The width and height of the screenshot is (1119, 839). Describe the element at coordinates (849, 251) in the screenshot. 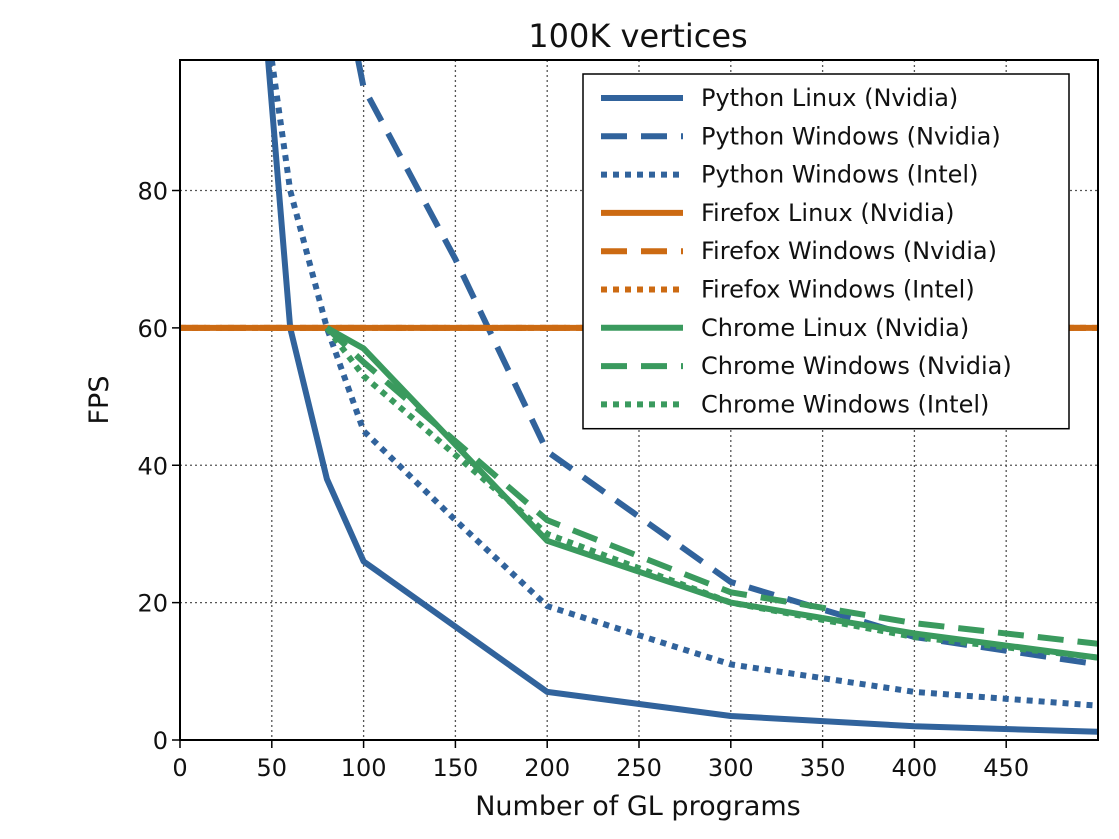

I see `legend-label: Firefox Windows (Nvidia)` at that location.